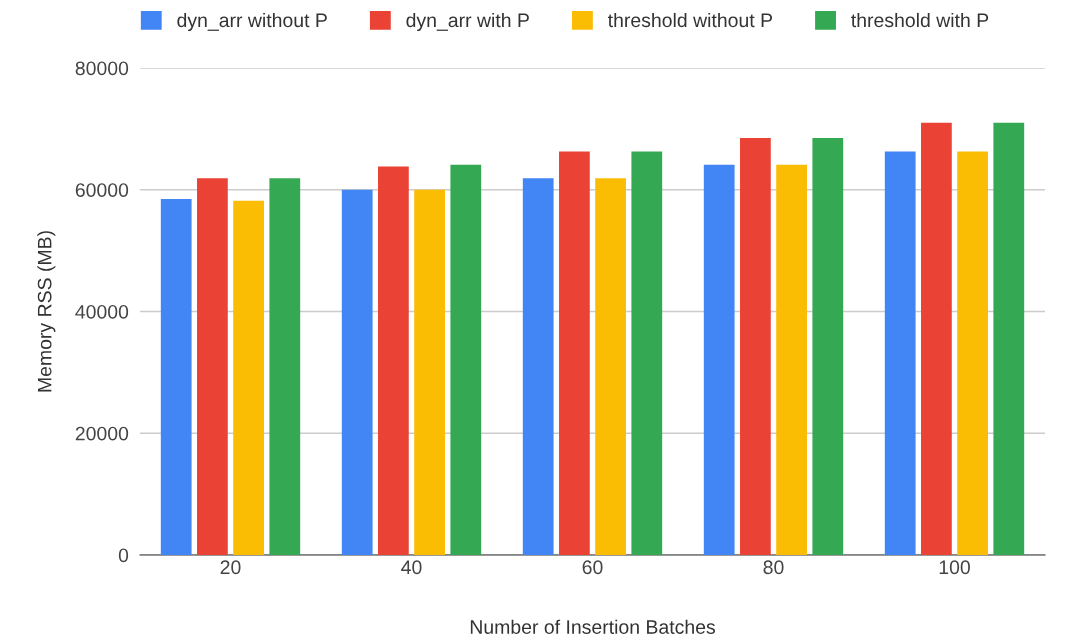 Image resolution: width=1073 pixels, height=644 pixels. Describe the element at coordinates (592, 567) in the screenshot. I see `x-tick-label: 60` at that location.